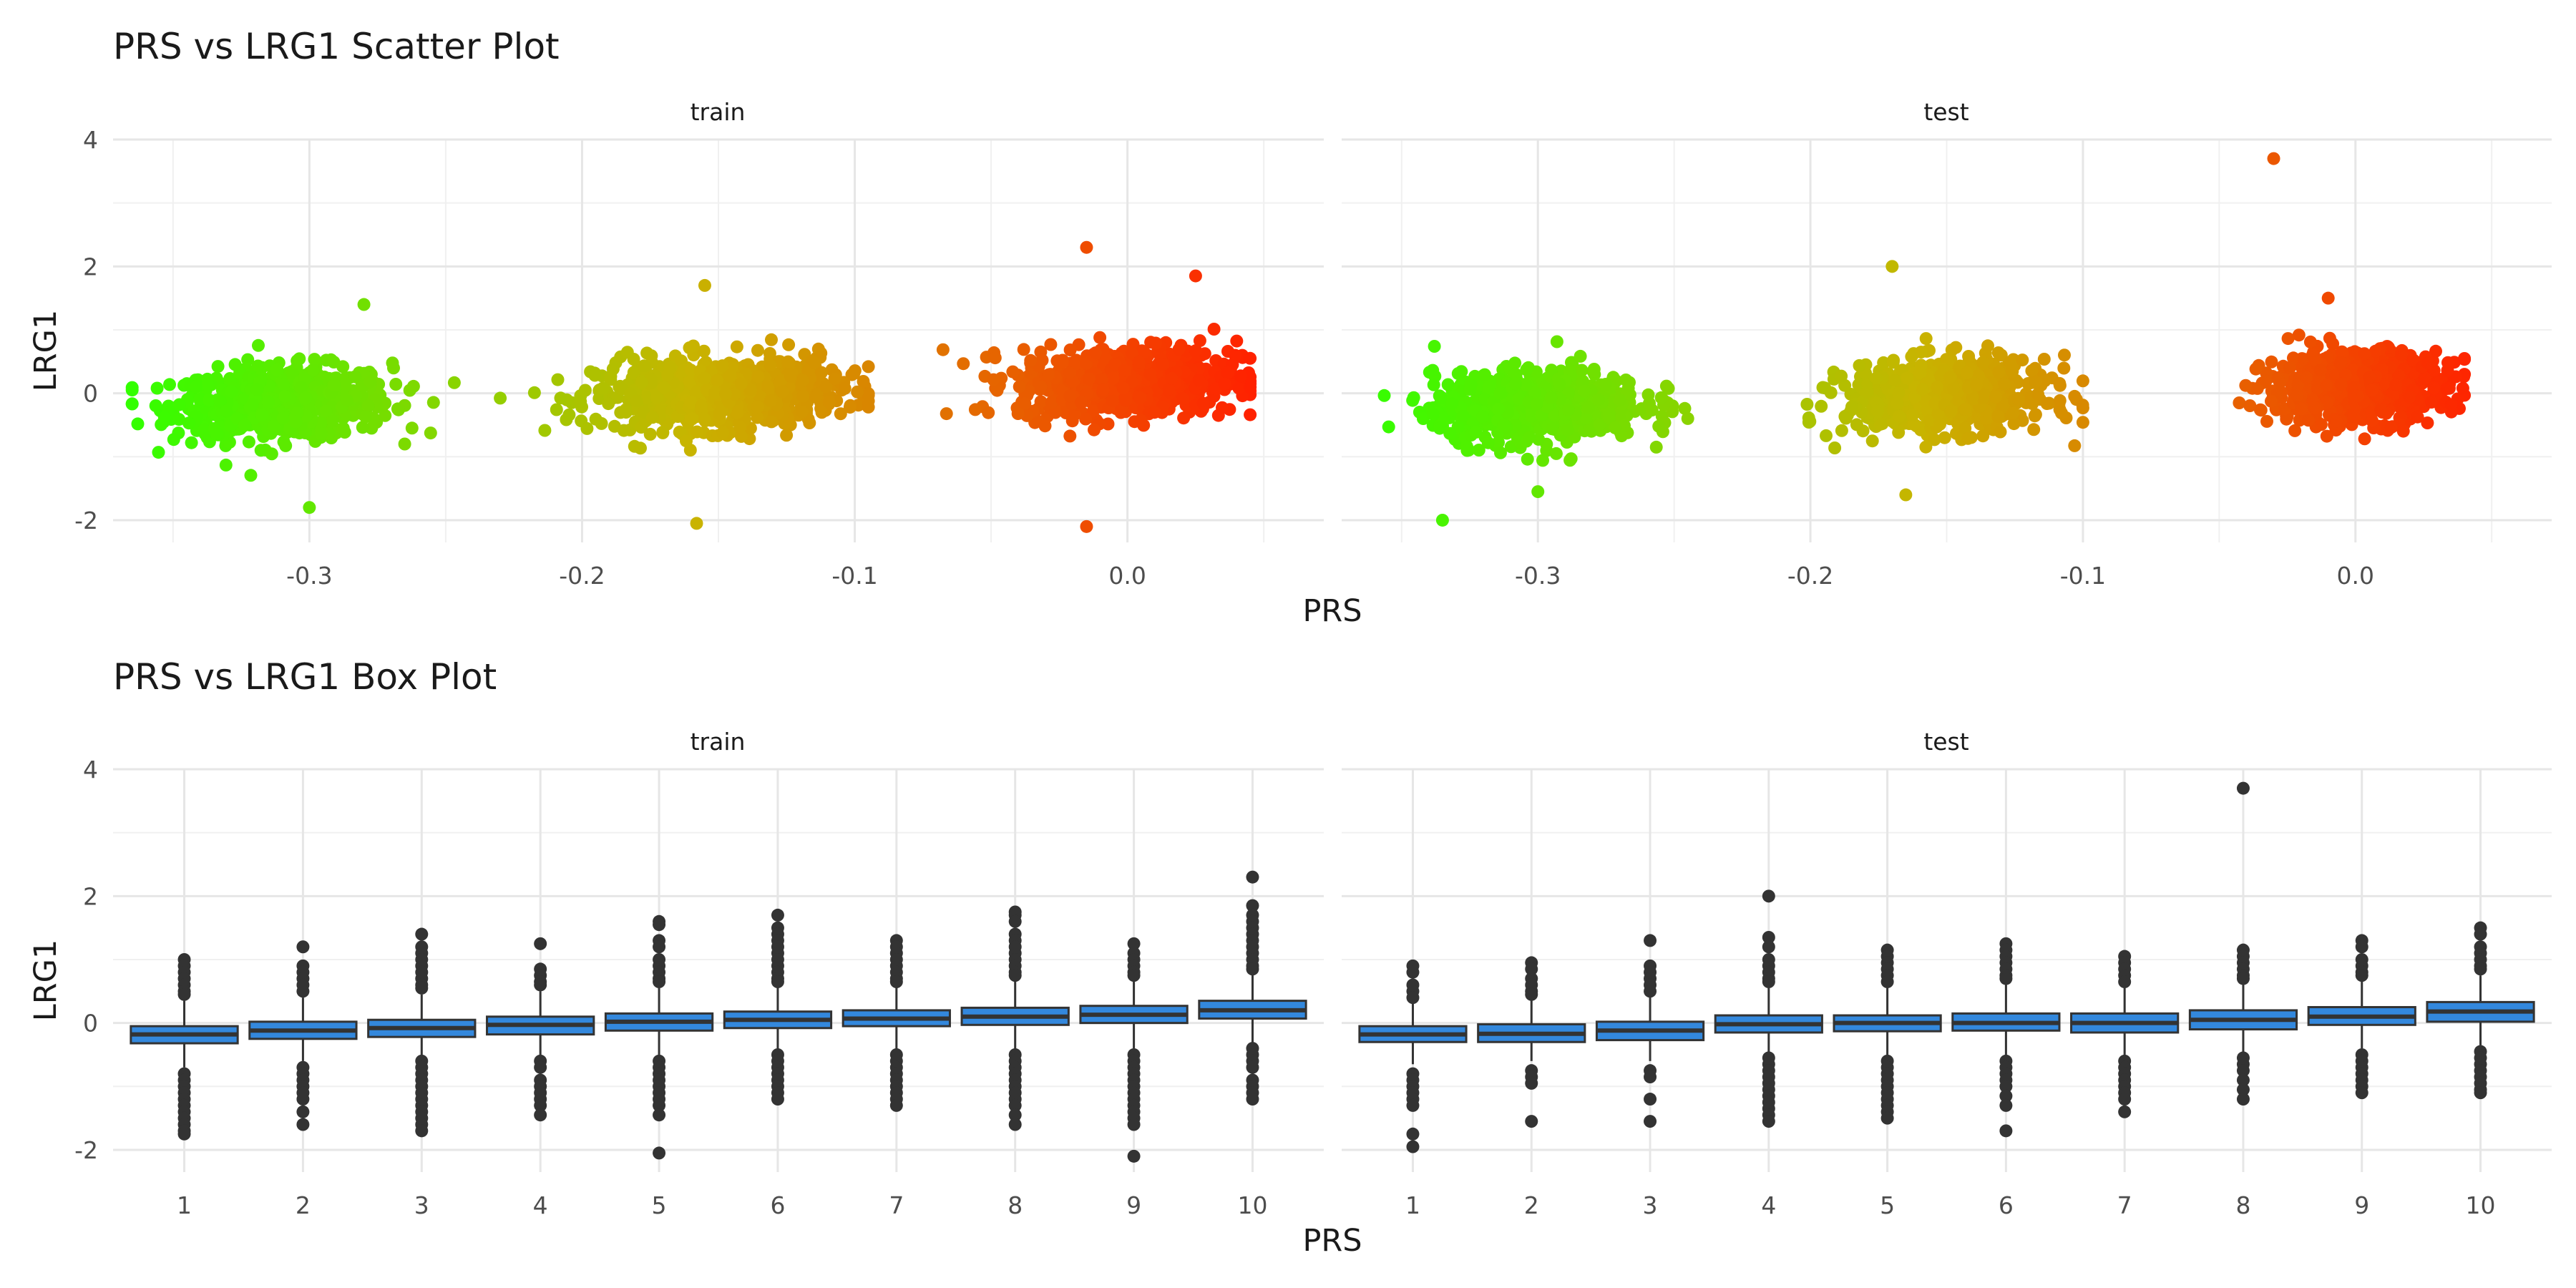  I want to click on scatter-point-outlier, so click(1538, 492).